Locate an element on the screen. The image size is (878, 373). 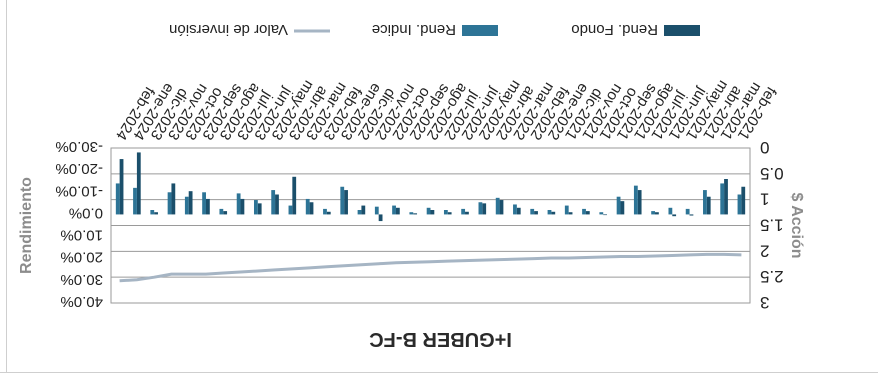
left-axis-tick-label: 3 is located at coordinates (764, 302).